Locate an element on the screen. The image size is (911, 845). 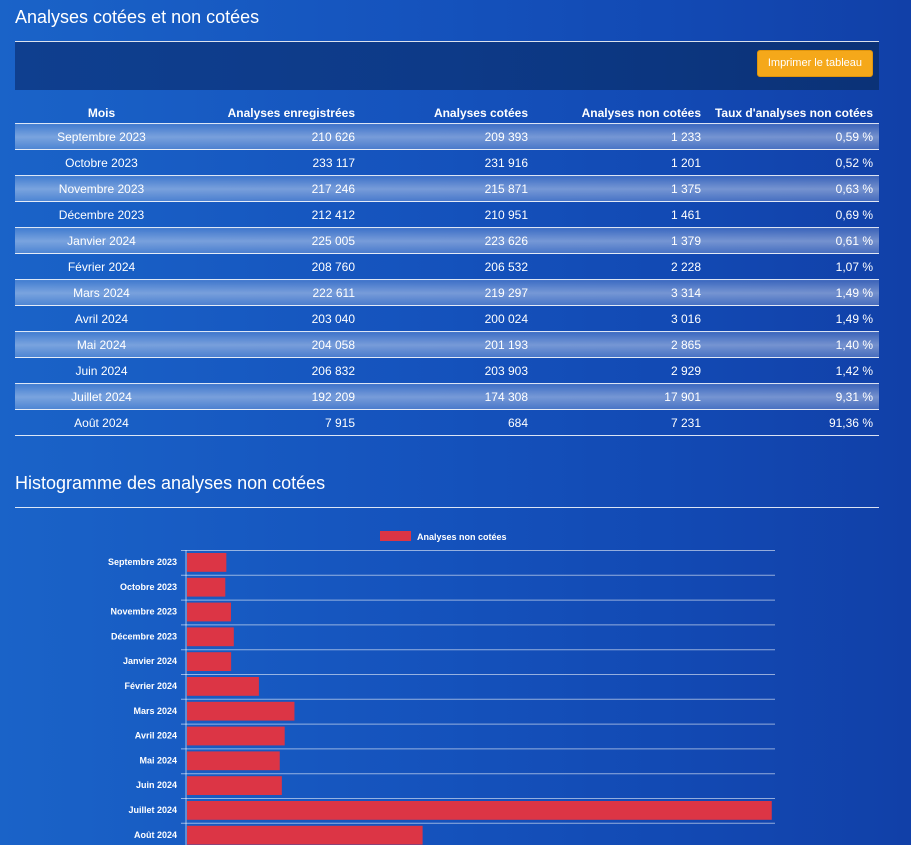
column-header: Analyses non cotées is located at coordinates (620, 113).